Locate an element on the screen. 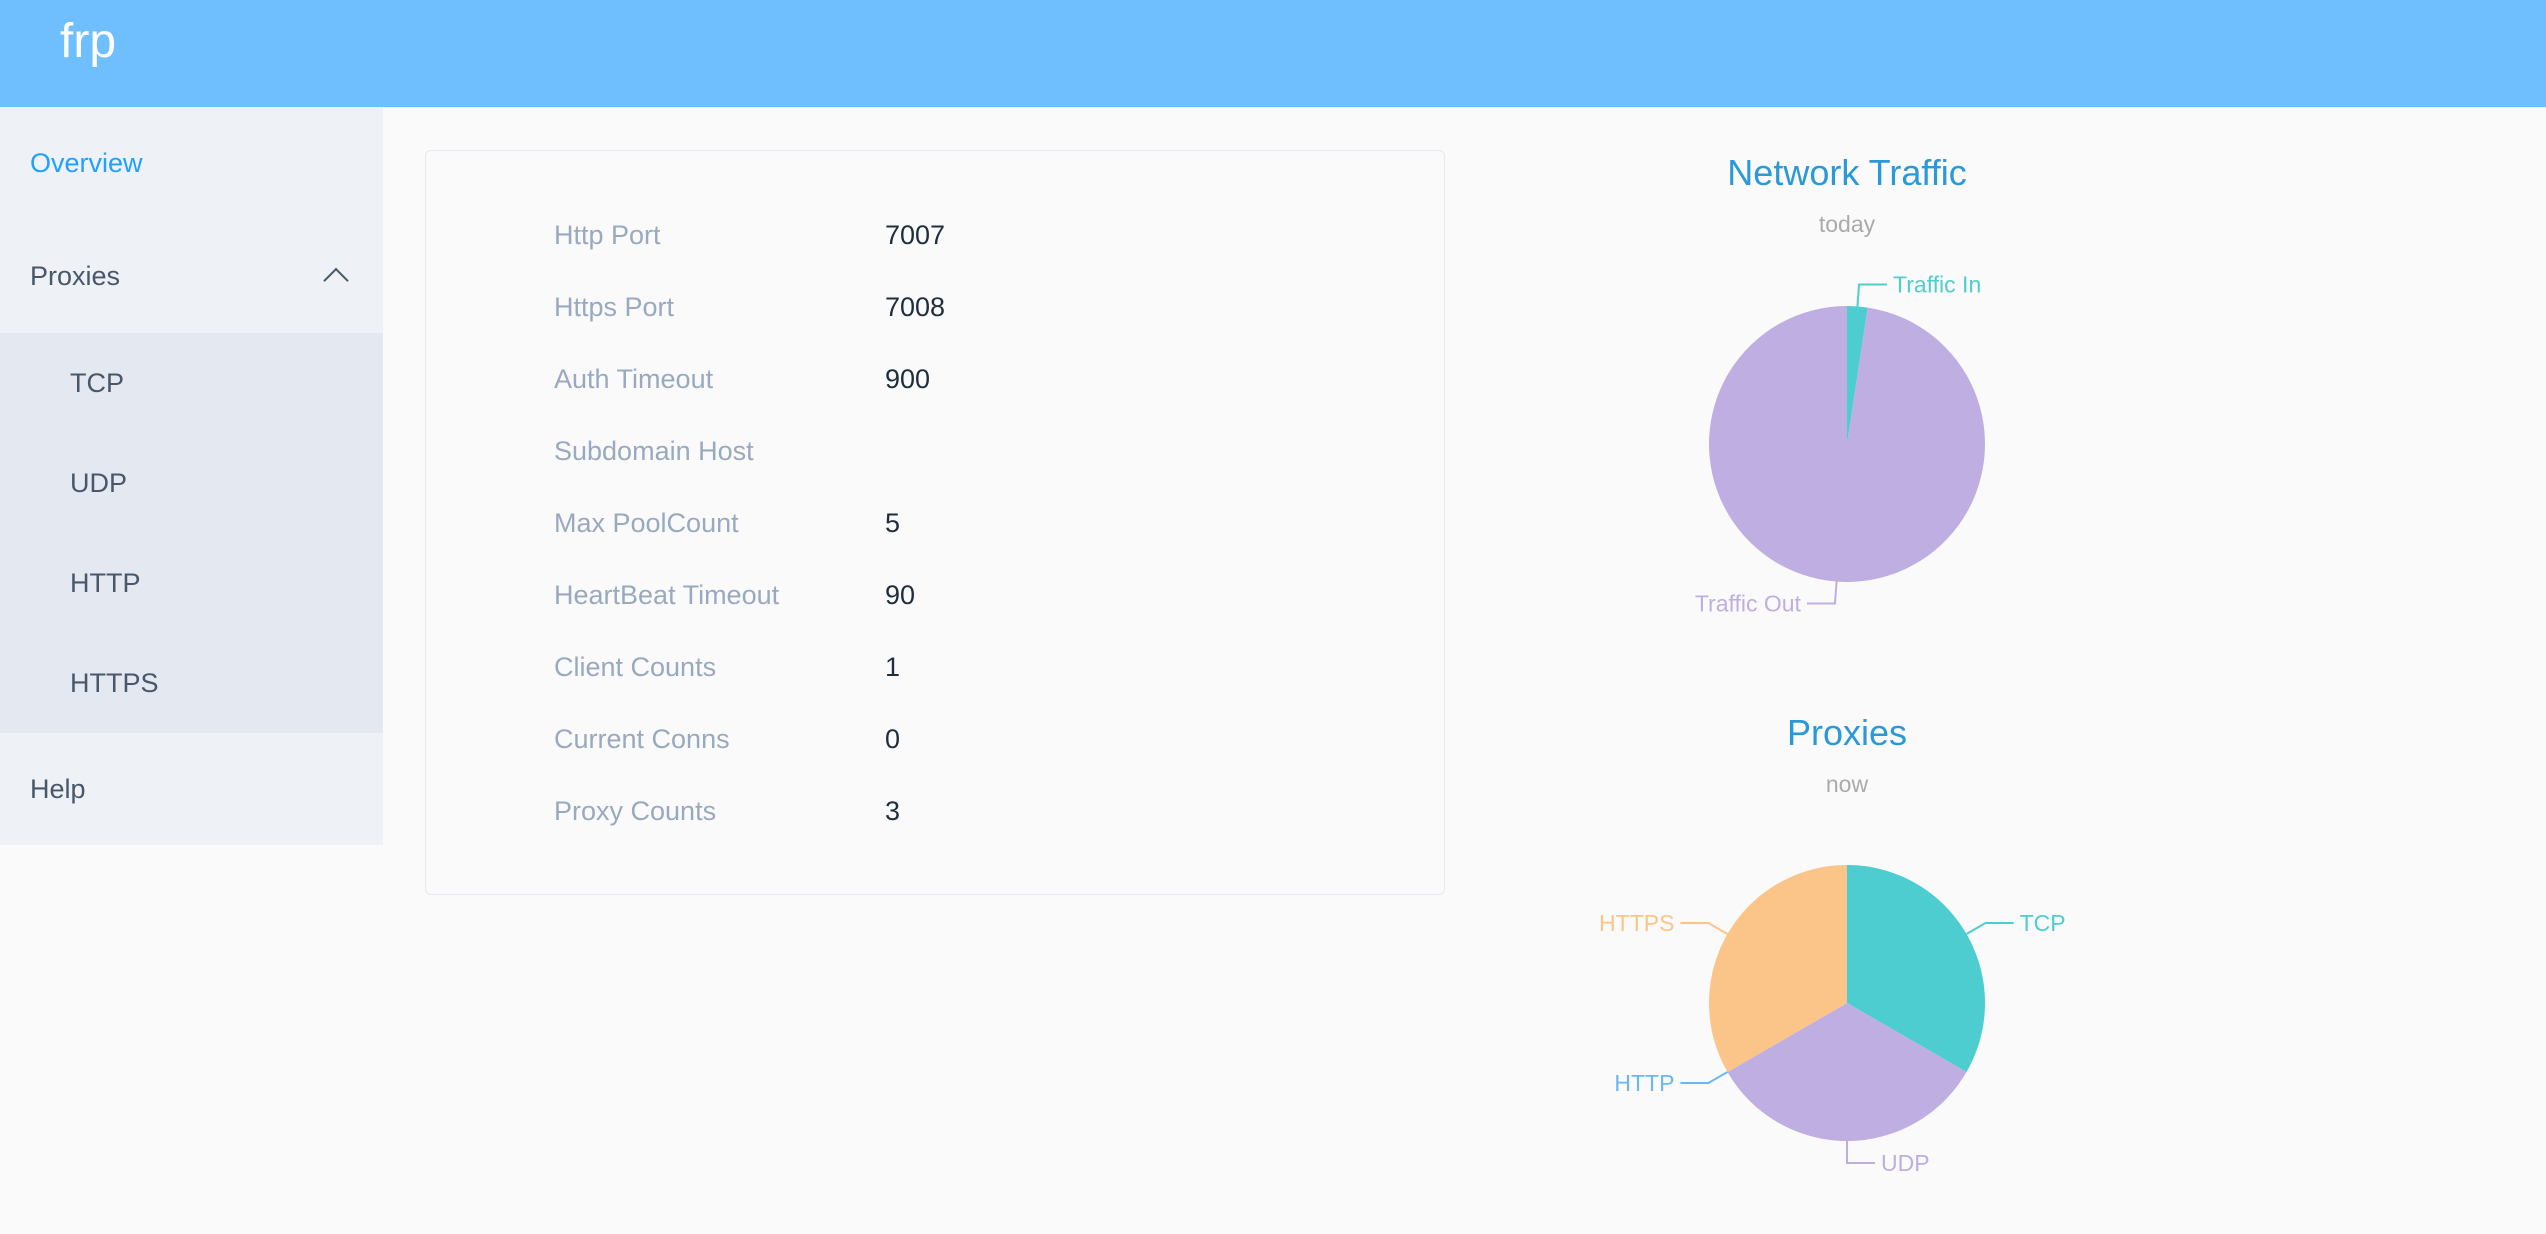 The height and width of the screenshot is (1234, 2546). info-label: Proxy Counts is located at coordinates (635, 810).